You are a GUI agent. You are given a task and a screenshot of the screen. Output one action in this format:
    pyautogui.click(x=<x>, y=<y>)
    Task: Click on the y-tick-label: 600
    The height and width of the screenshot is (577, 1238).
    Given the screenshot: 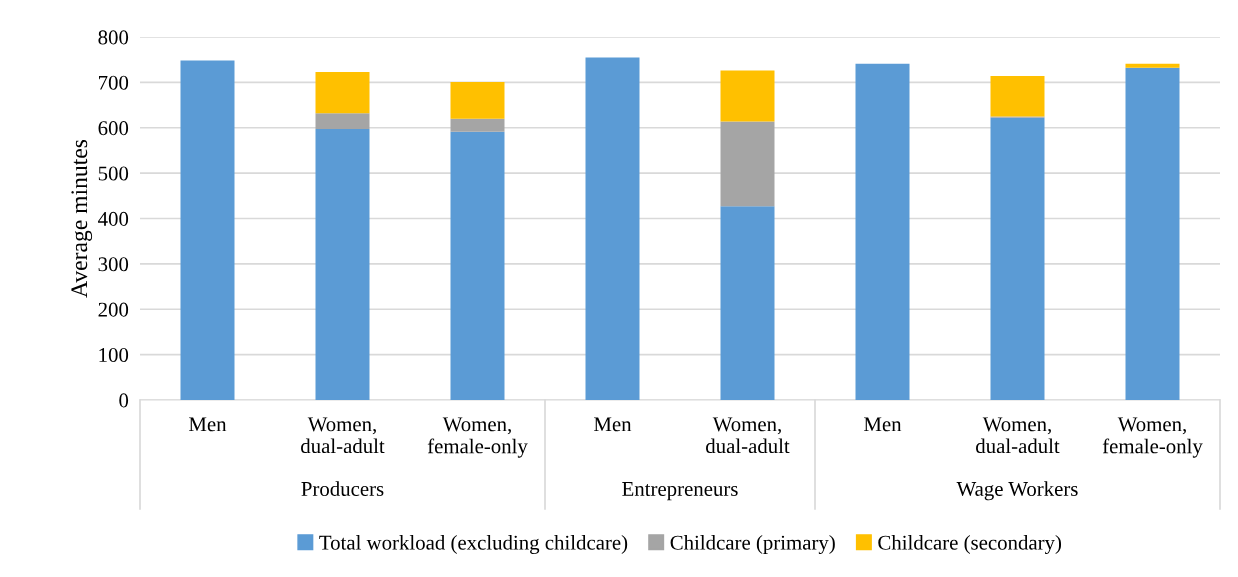 What is the action you would take?
    pyautogui.click(x=113, y=128)
    